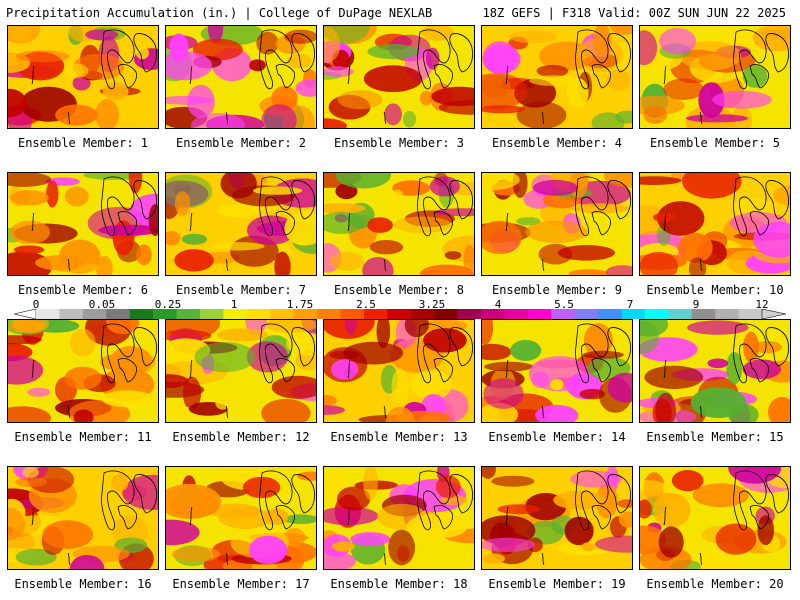 This screenshot has height=600, width=800. Describe the element at coordinates (773, 314) in the screenshot. I see `scale-high-arrow` at that location.